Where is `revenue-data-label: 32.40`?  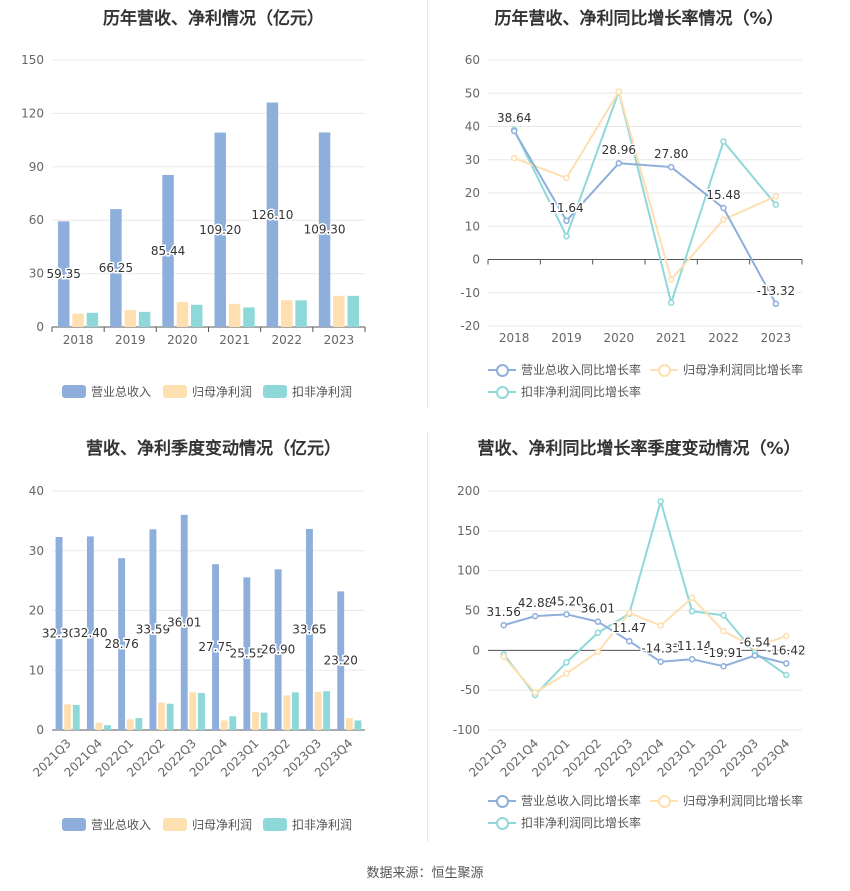 revenue-data-label: 32.40 is located at coordinates (90, 633).